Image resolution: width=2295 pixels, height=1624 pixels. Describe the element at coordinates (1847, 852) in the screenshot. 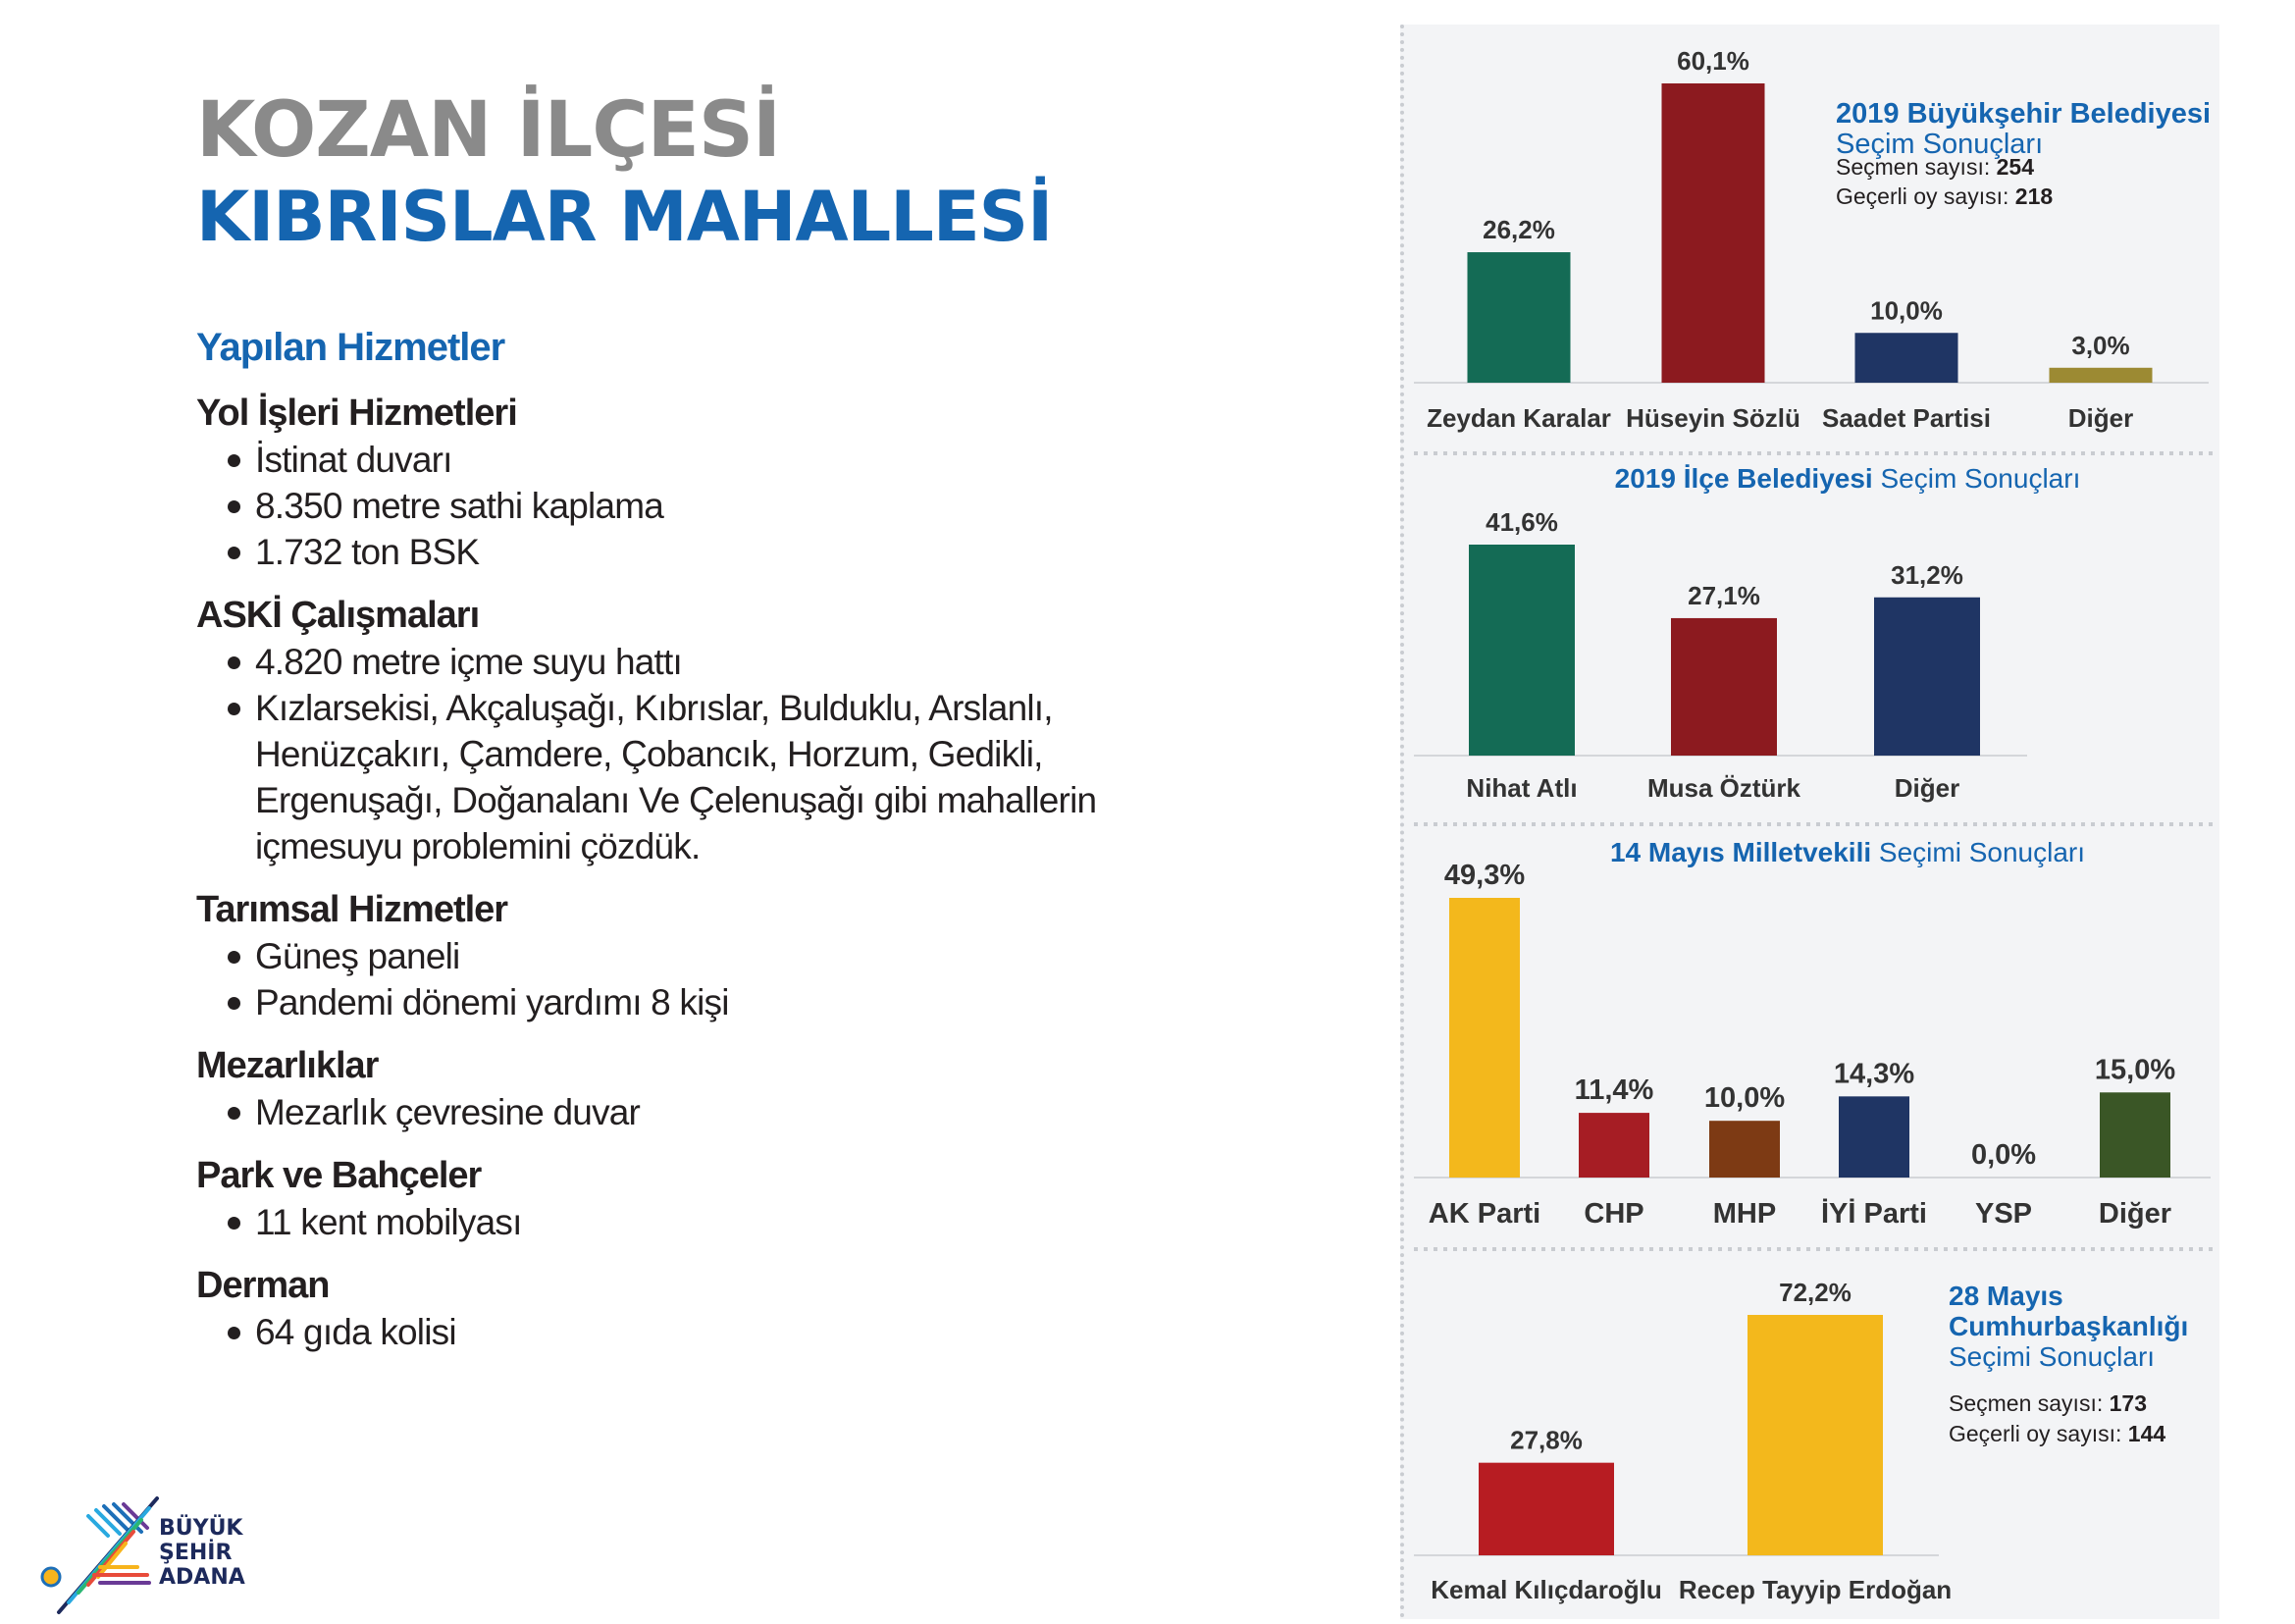

I see `chart-title: 14 Mayıs Milletvekili Seçimi Sonuçları` at that location.